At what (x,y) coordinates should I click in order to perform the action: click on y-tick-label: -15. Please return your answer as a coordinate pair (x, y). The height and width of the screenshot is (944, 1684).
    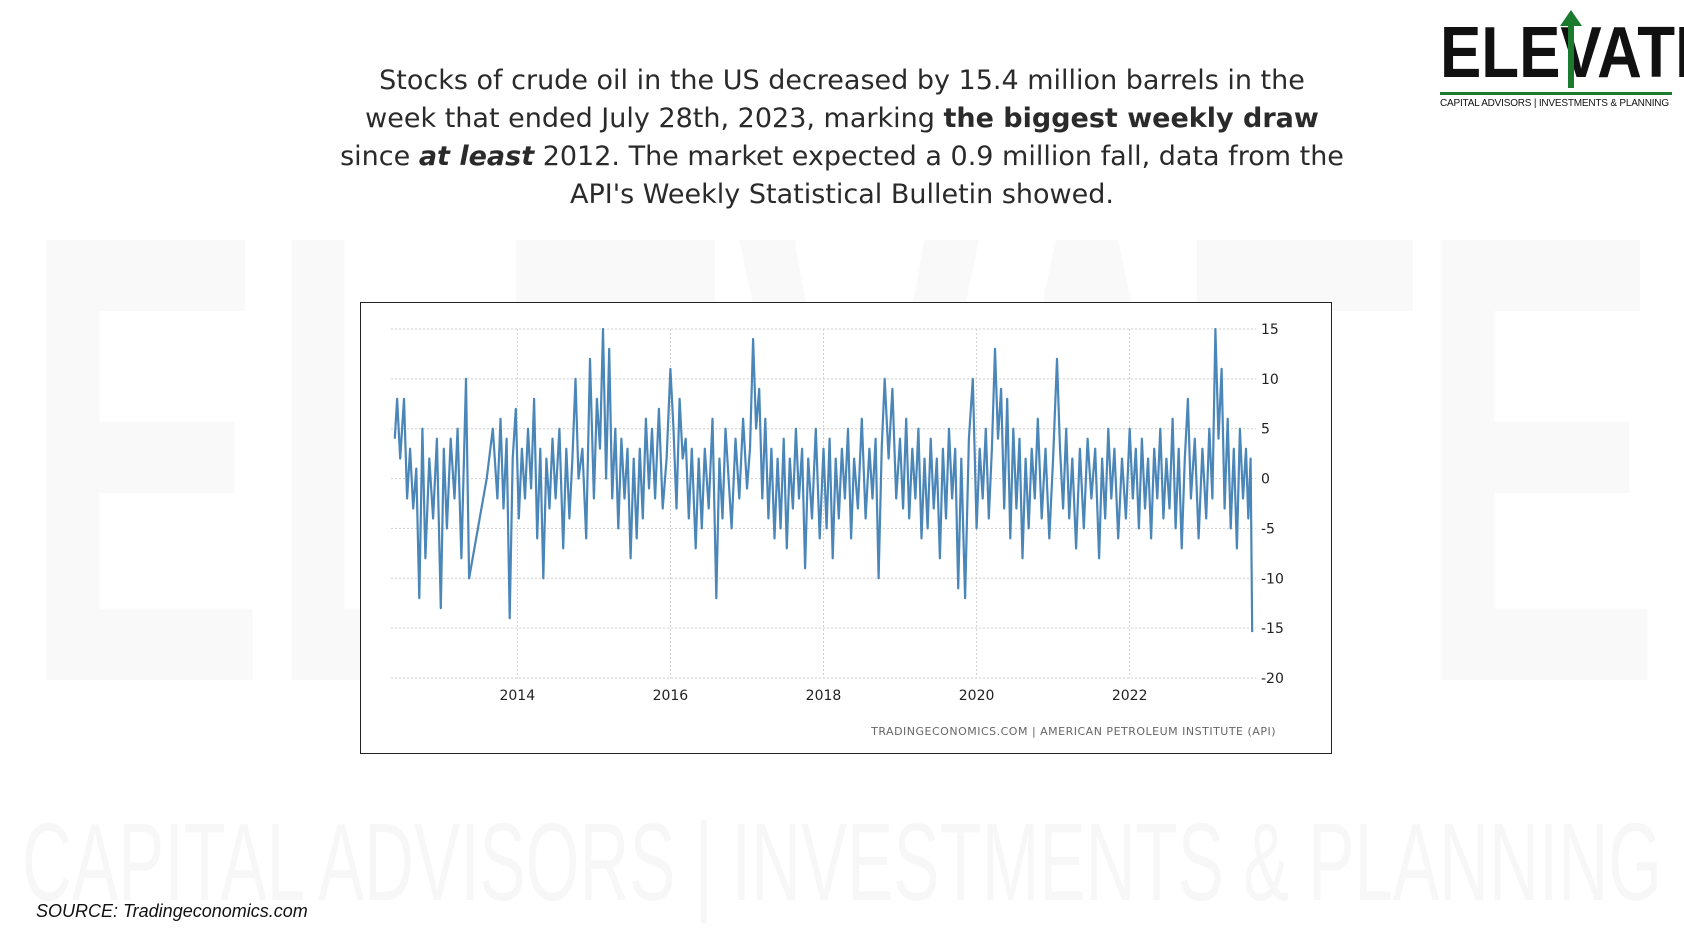
    Looking at the image, I should click on (1272, 629).